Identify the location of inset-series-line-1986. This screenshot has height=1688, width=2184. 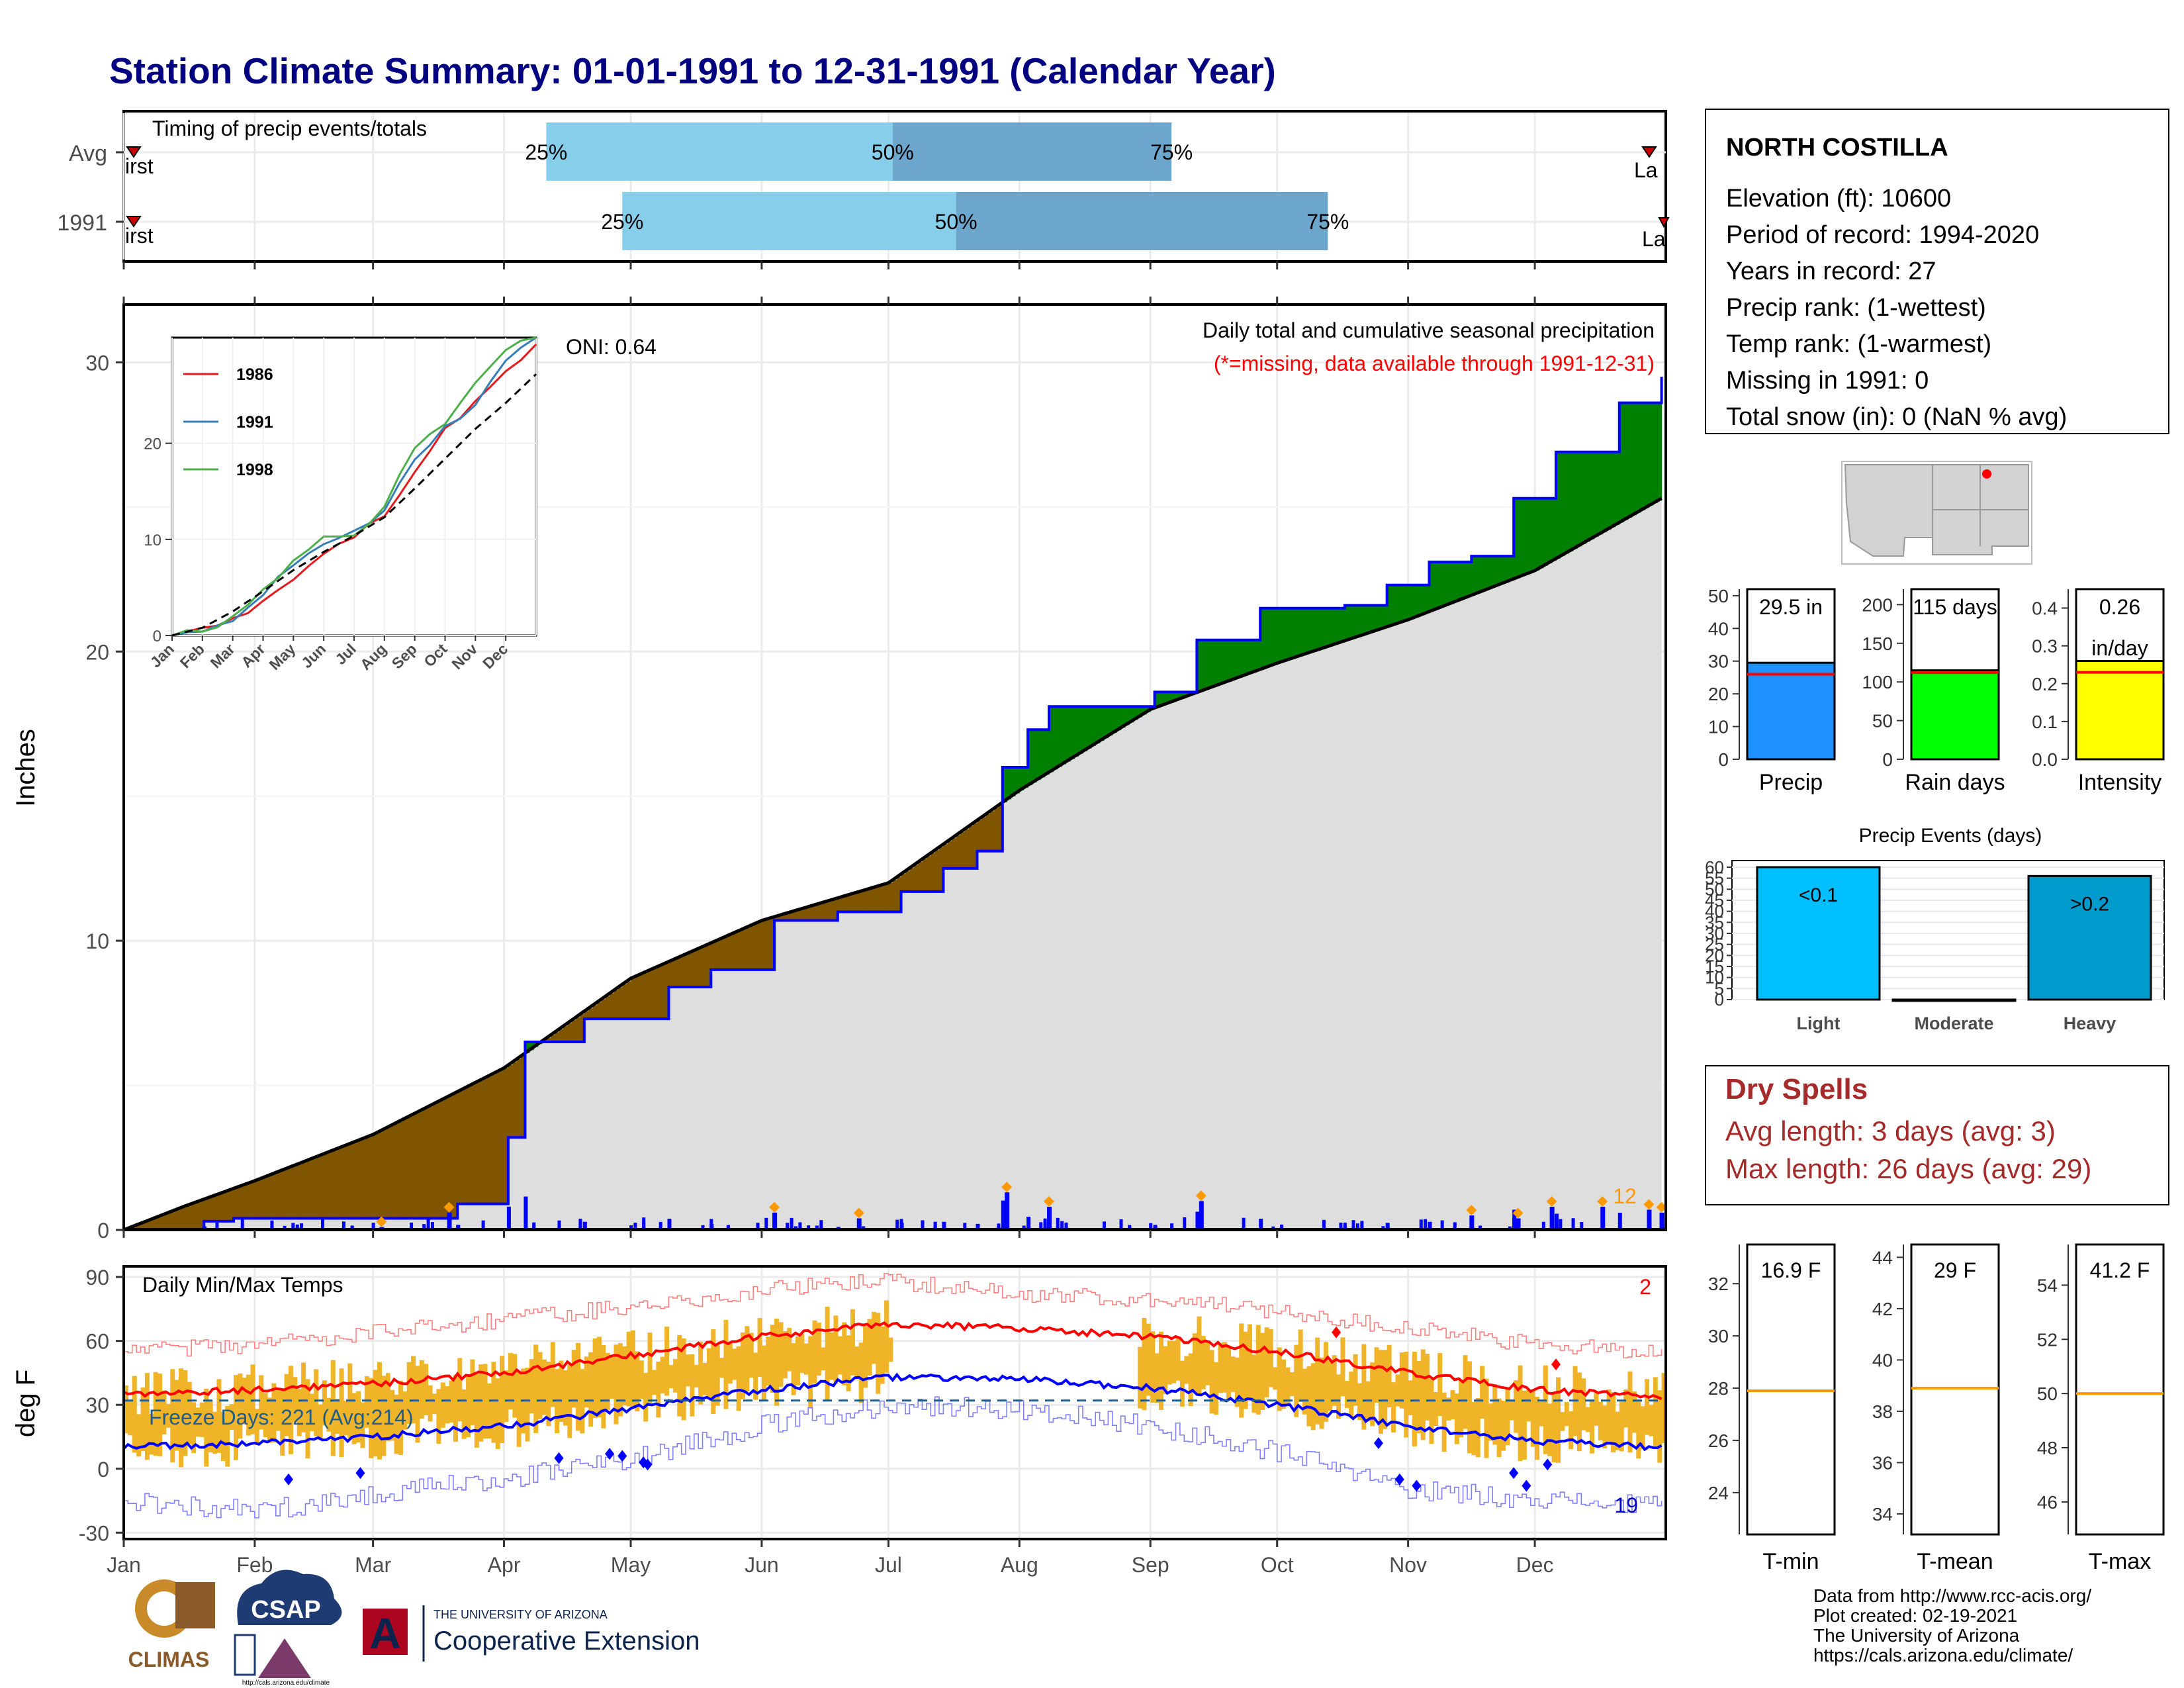
(354, 490).